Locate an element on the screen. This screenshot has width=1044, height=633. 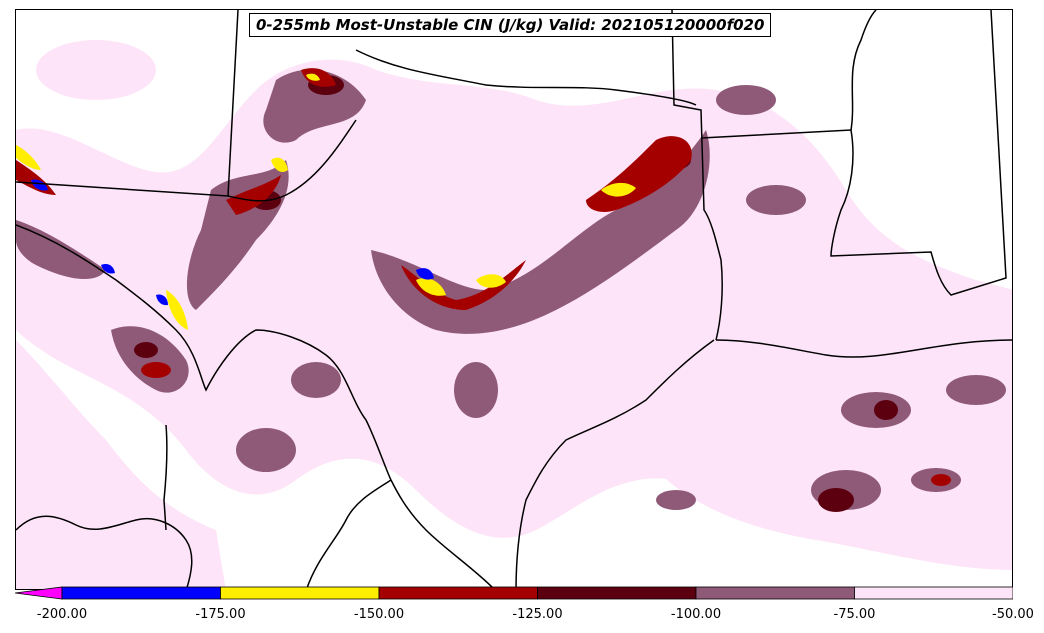
colorbar-tick-label: -150.00 is located at coordinates (379, 614).